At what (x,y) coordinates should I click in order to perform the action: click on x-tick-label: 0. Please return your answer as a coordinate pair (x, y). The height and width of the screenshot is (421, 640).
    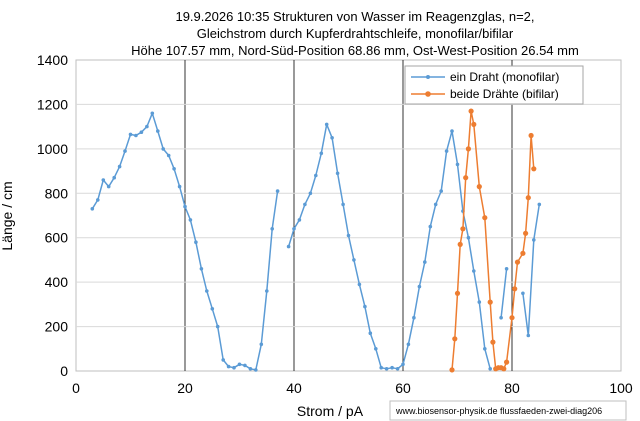
    Looking at the image, I should click on (76, 388).